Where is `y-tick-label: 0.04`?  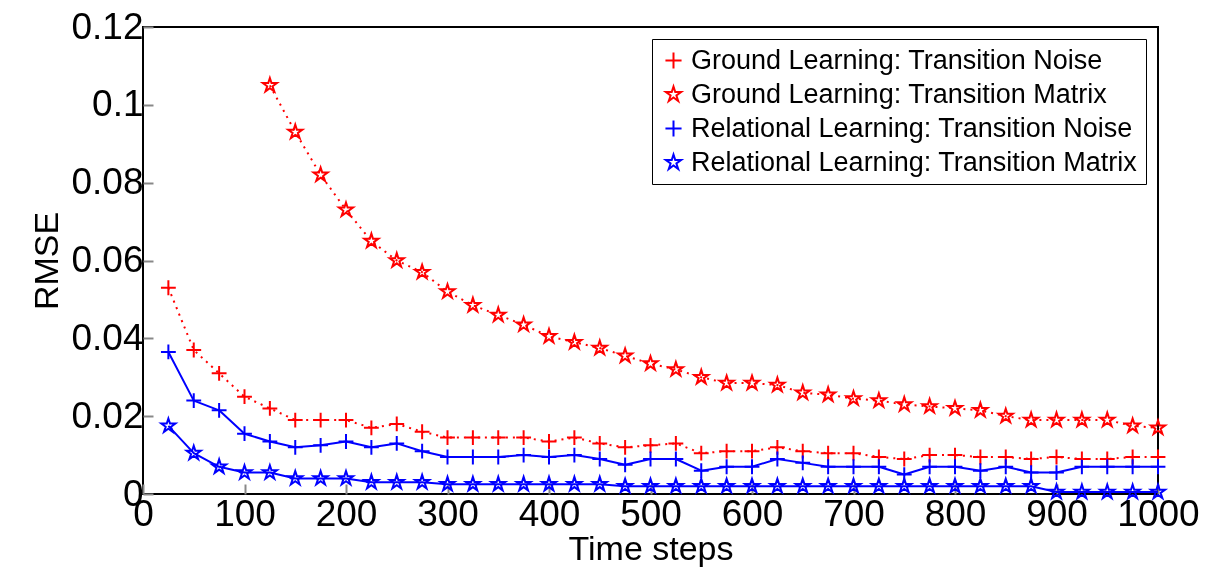 y-tick-label: 0.04 is located at coordinates (107, 337).